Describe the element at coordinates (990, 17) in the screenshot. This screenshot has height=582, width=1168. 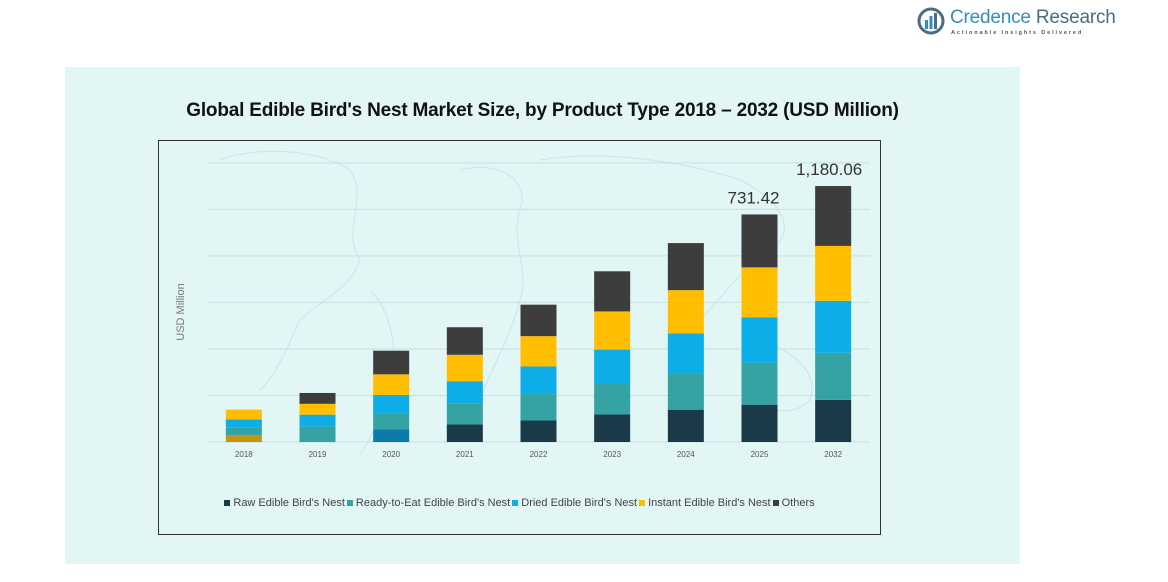
I see `brand-name-part1: Credence` at that location.